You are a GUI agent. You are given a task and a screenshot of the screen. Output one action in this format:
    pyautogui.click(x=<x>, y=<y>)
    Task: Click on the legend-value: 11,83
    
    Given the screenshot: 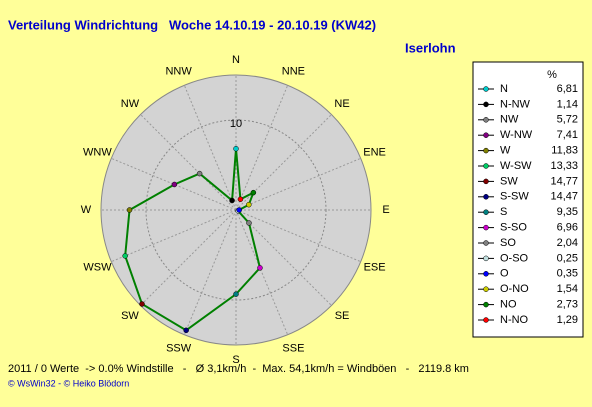 What is the action you would take?
    pyautogui.click(x=564, y=151)
    